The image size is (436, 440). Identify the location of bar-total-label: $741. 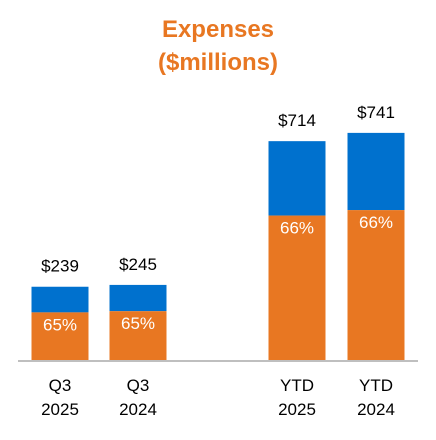
(376, 112).